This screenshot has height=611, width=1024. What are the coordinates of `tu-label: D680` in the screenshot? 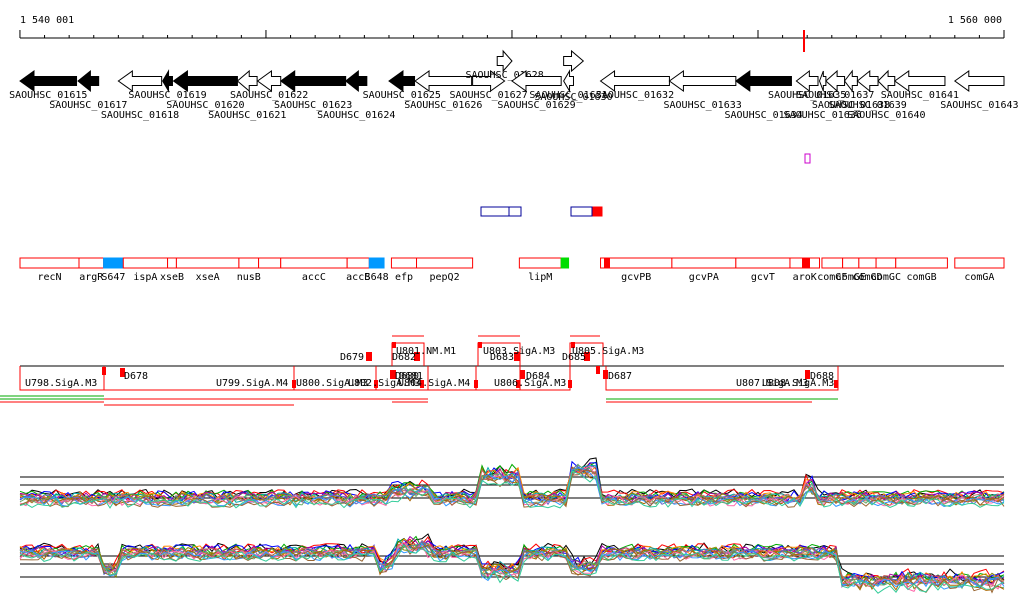 It's located at (407, 376).